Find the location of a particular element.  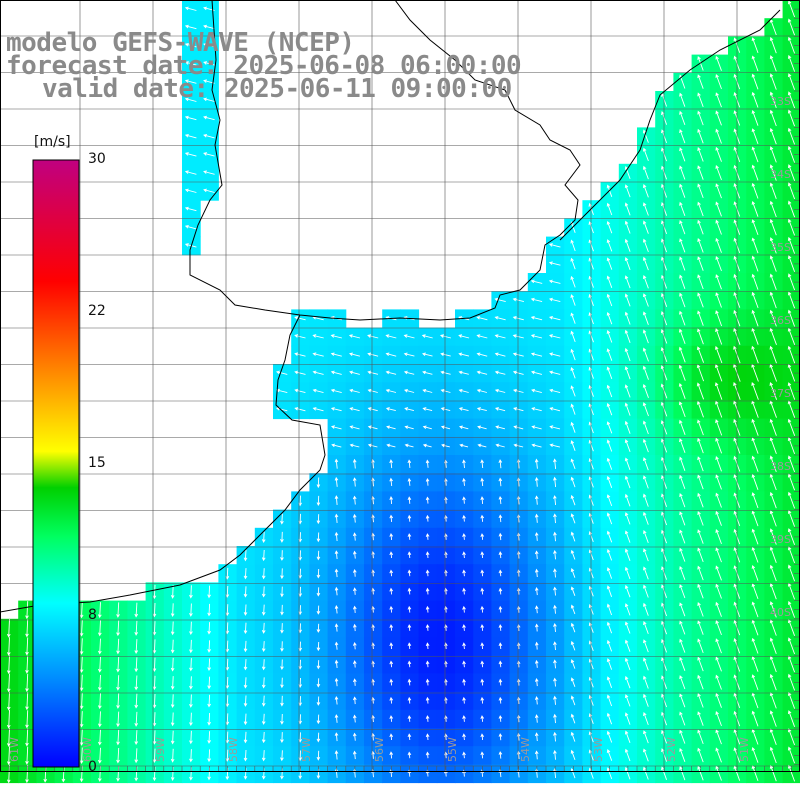

lon-label: 55W is located at coordinates (452, 749).